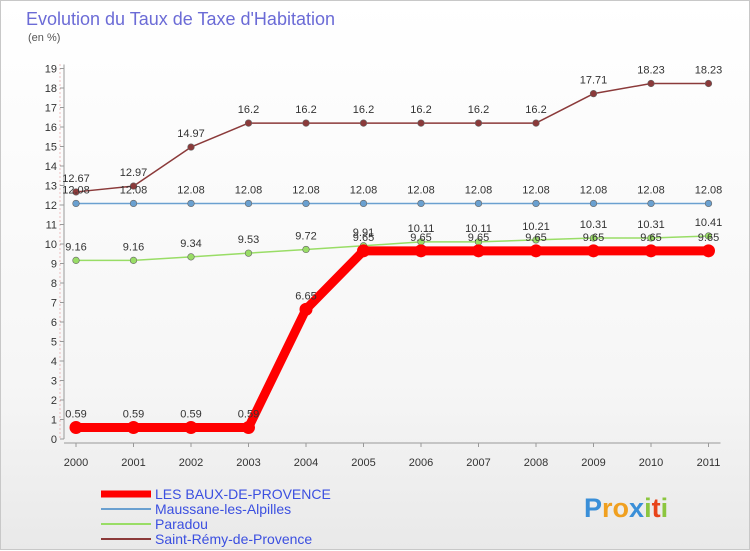  I want to click on chart-subtitle: (en %), so click(44, 38).